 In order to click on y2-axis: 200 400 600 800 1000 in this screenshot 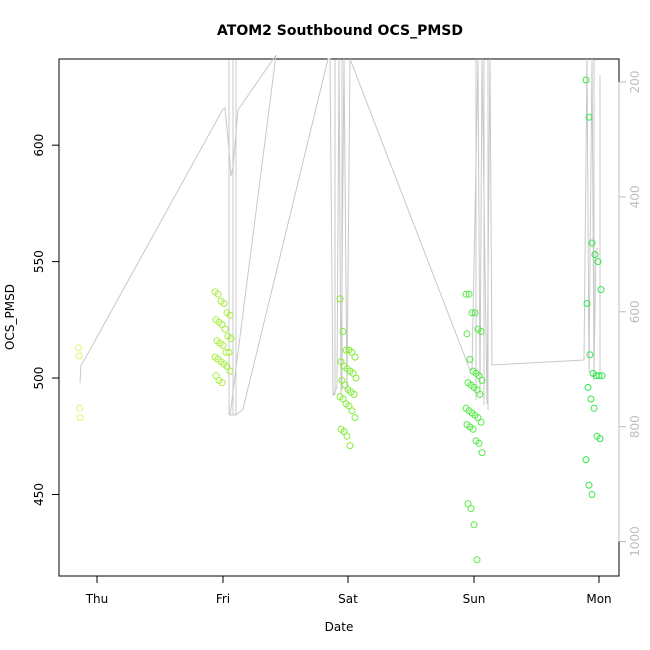, I will do `click(630, 314)`.